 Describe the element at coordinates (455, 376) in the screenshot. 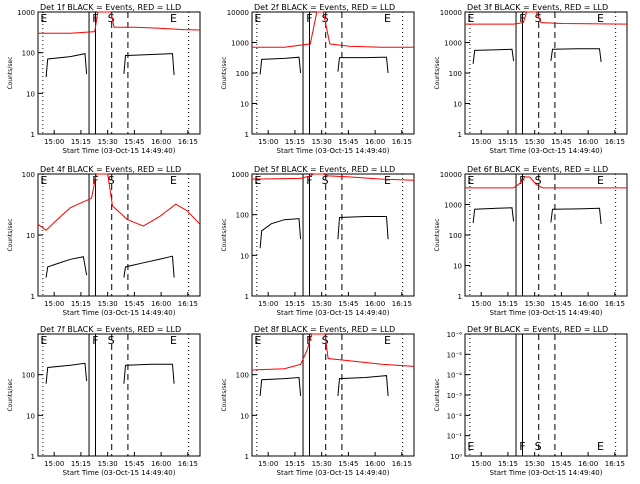

I see `y-tick-label: 10⁻⁴` at that location.